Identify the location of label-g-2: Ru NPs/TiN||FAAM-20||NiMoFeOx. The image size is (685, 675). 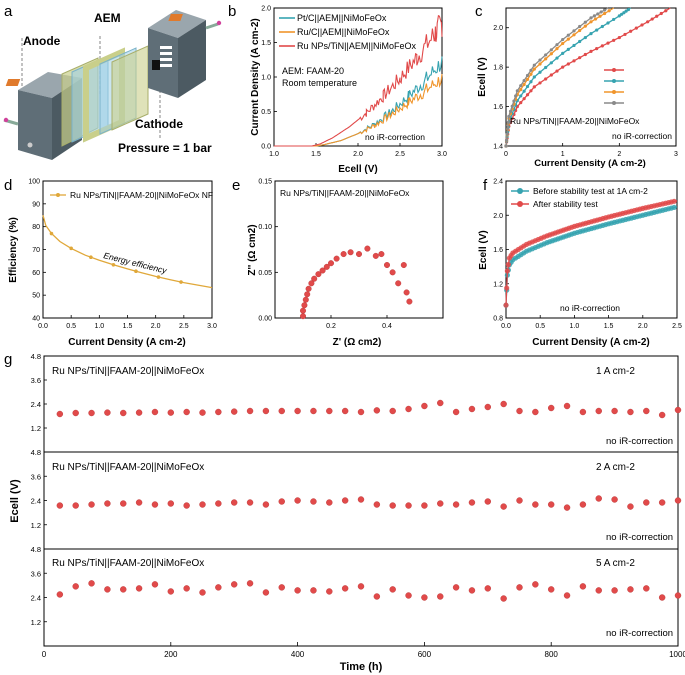
(128, 467).